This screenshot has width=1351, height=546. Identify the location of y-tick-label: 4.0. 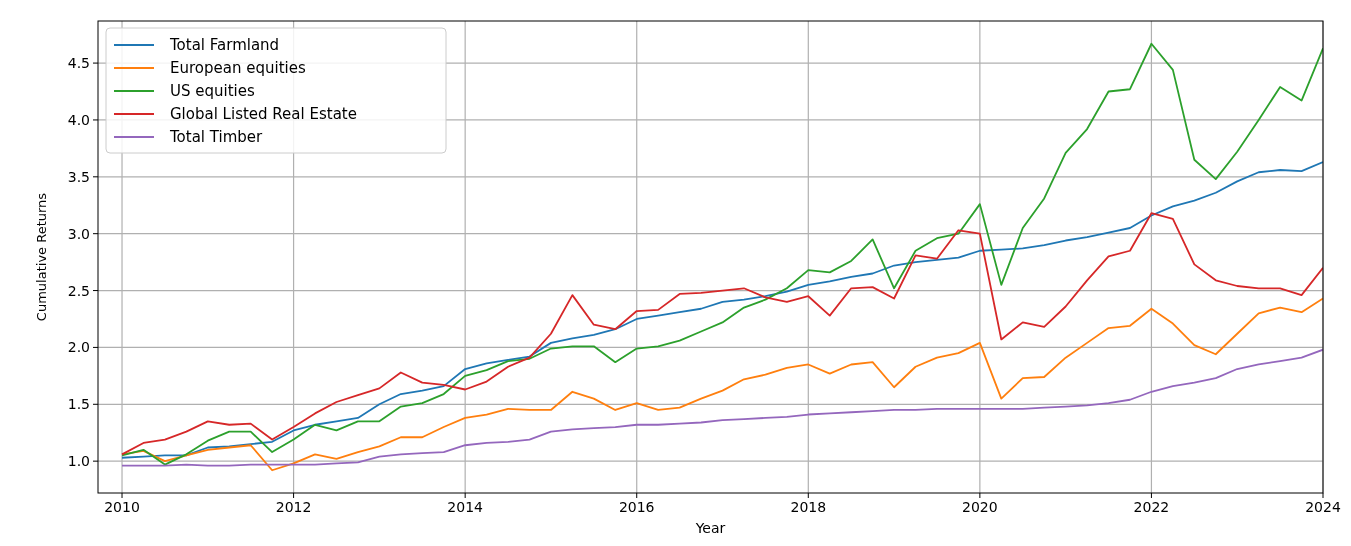
(78, 119).